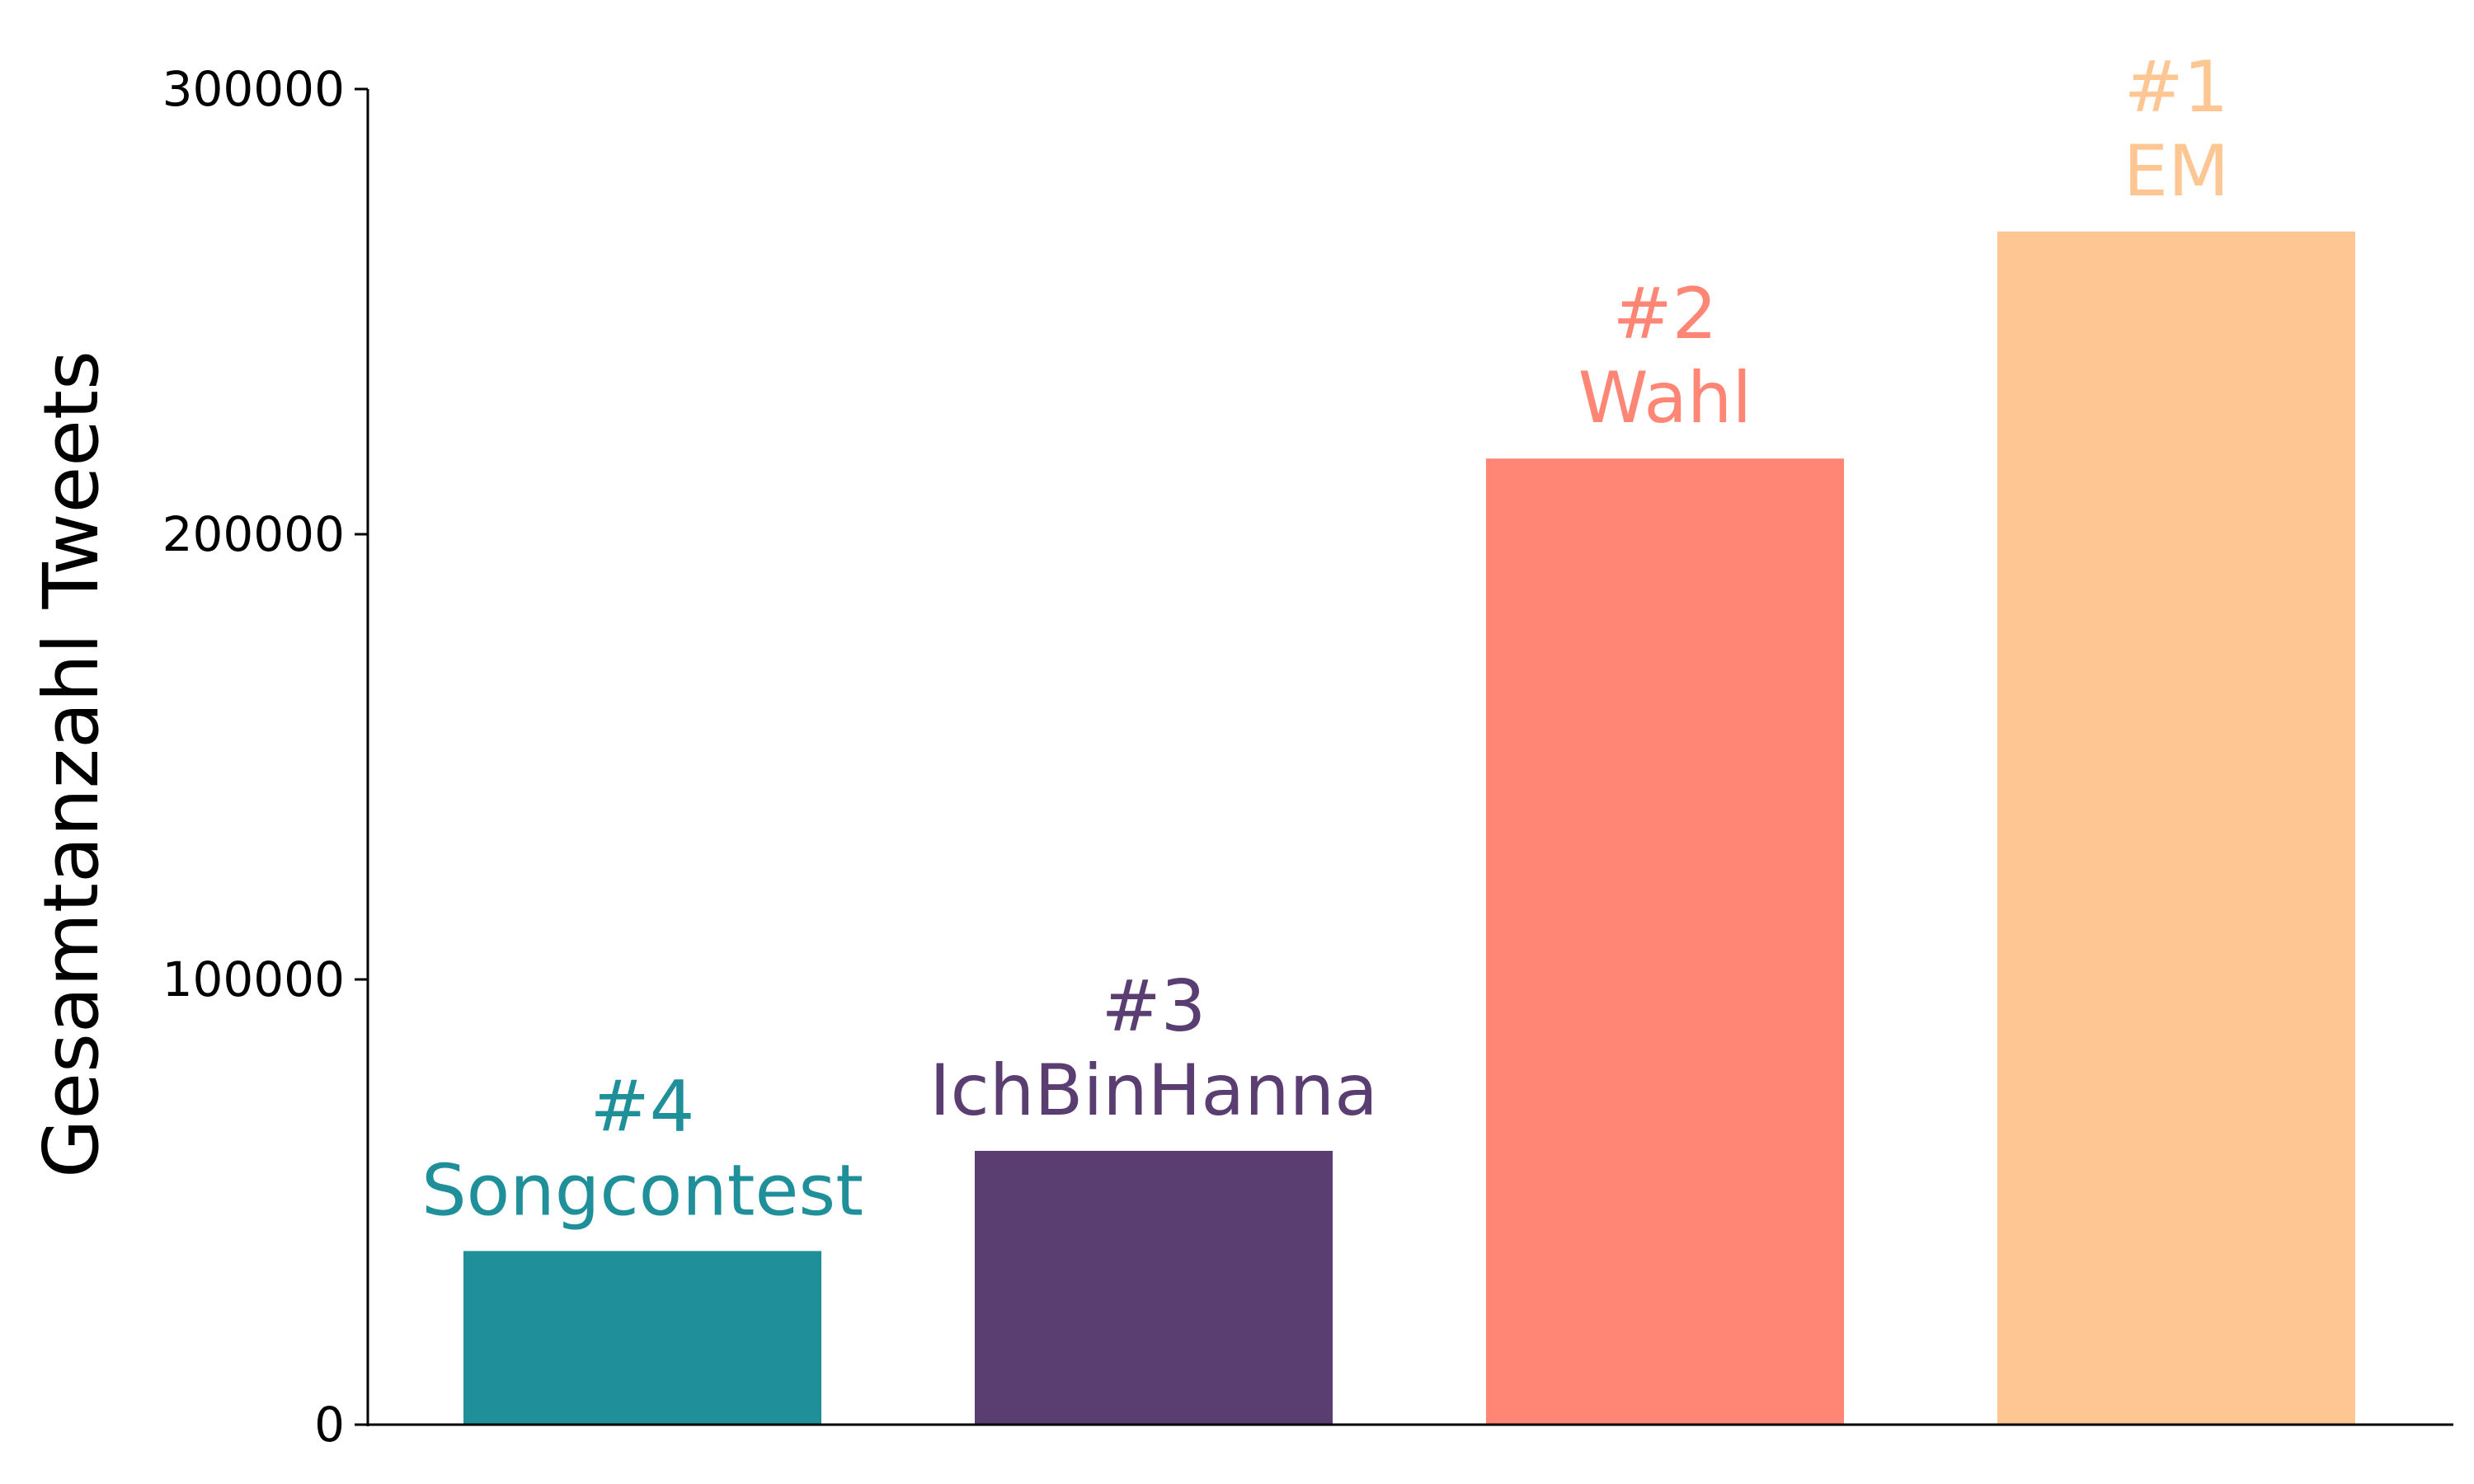  I want to click on y-tick-label: 100000, so click(253, 979).